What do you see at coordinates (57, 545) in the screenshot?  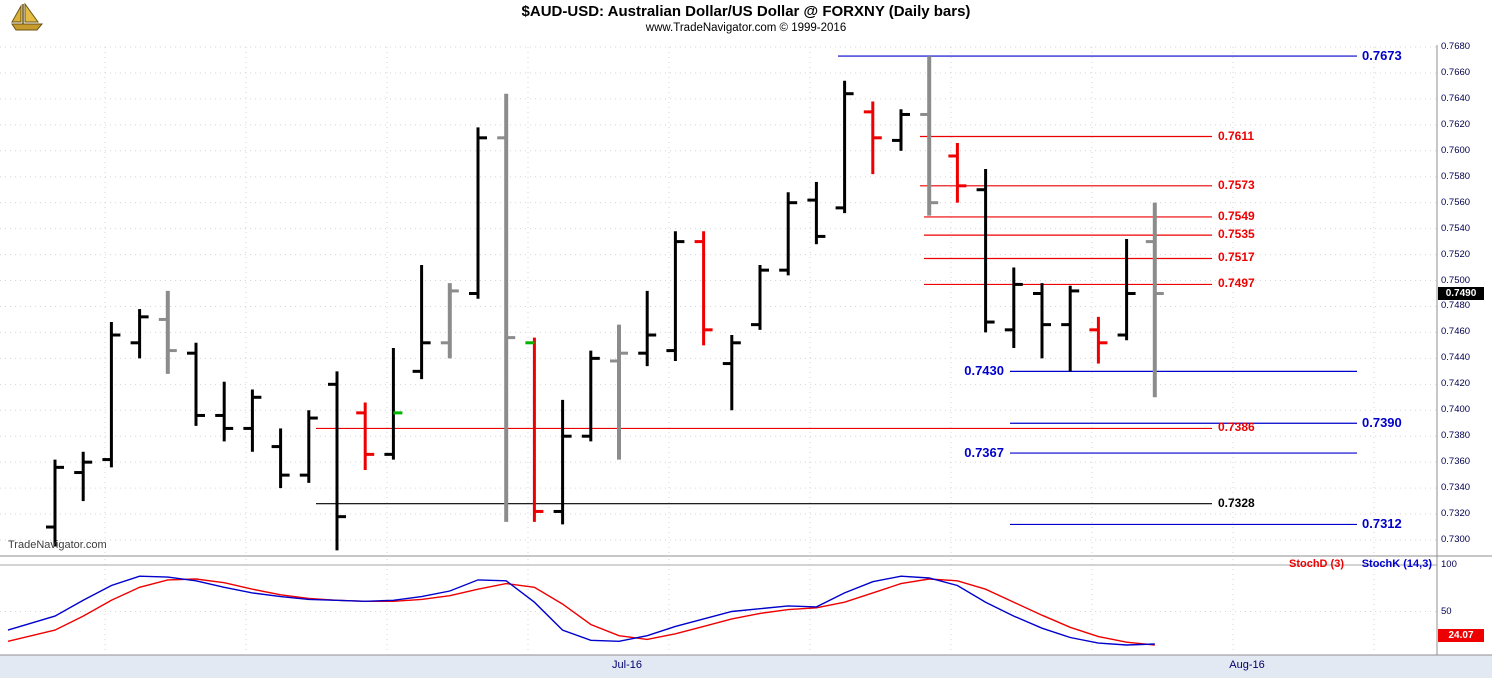 I see `watermark: TradeNavigator.com` at bounding box center [57, 545].